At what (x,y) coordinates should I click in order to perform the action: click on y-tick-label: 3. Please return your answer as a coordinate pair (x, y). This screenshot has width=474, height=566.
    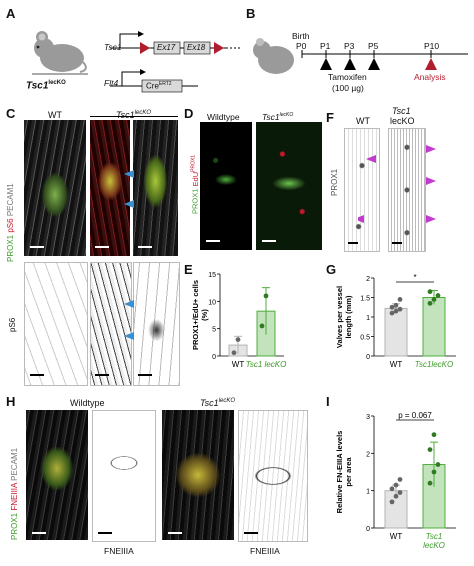
    Looking at the image, I should click on (368, 417).